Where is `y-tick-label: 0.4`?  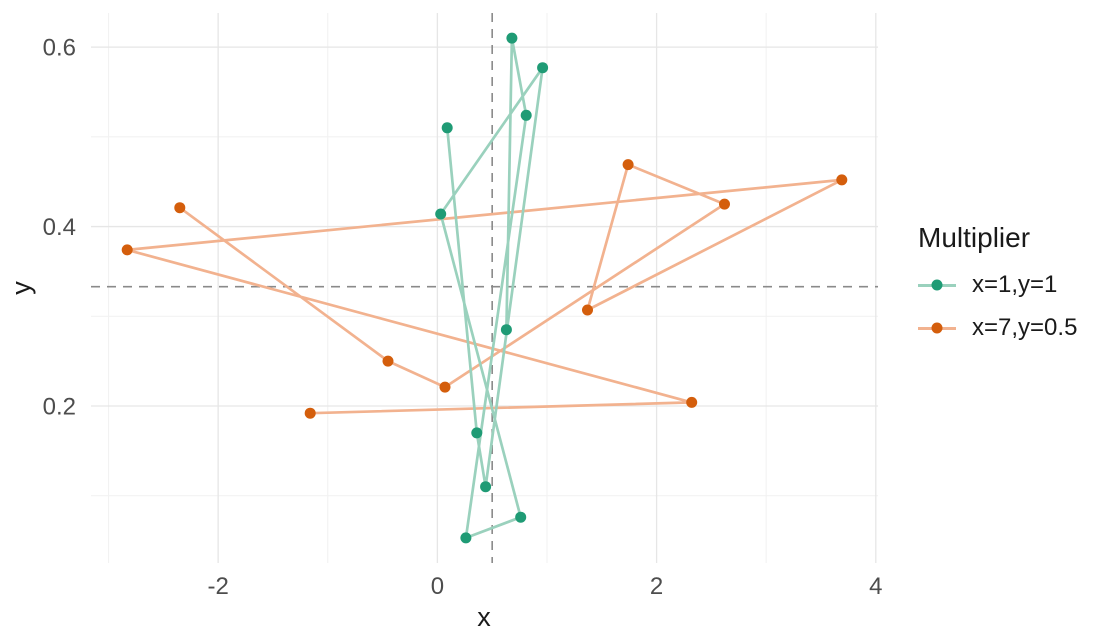 y-tick-label: 0.4 is located at coordinates (59, 227).